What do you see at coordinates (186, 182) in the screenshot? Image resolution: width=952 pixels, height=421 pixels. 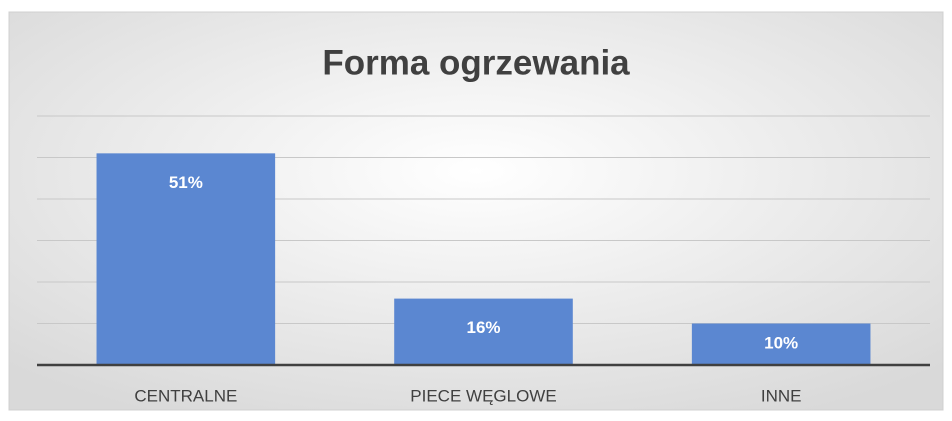 I see `data-label: 51%` at bounding box center [186, 182].